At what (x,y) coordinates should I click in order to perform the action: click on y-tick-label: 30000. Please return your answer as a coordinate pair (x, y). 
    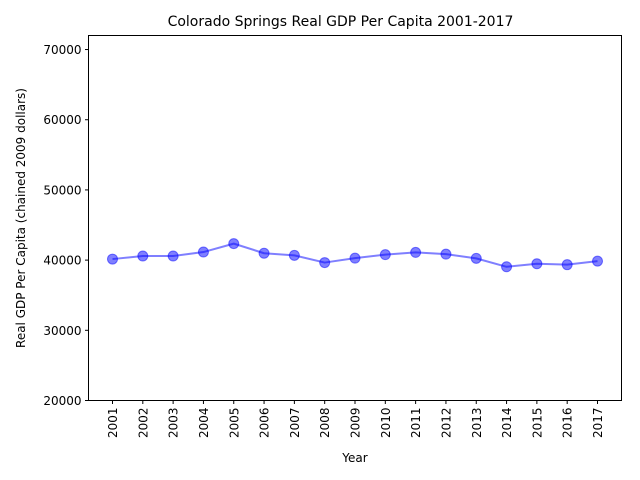
    Looking at the image, I should click on (62, 331).